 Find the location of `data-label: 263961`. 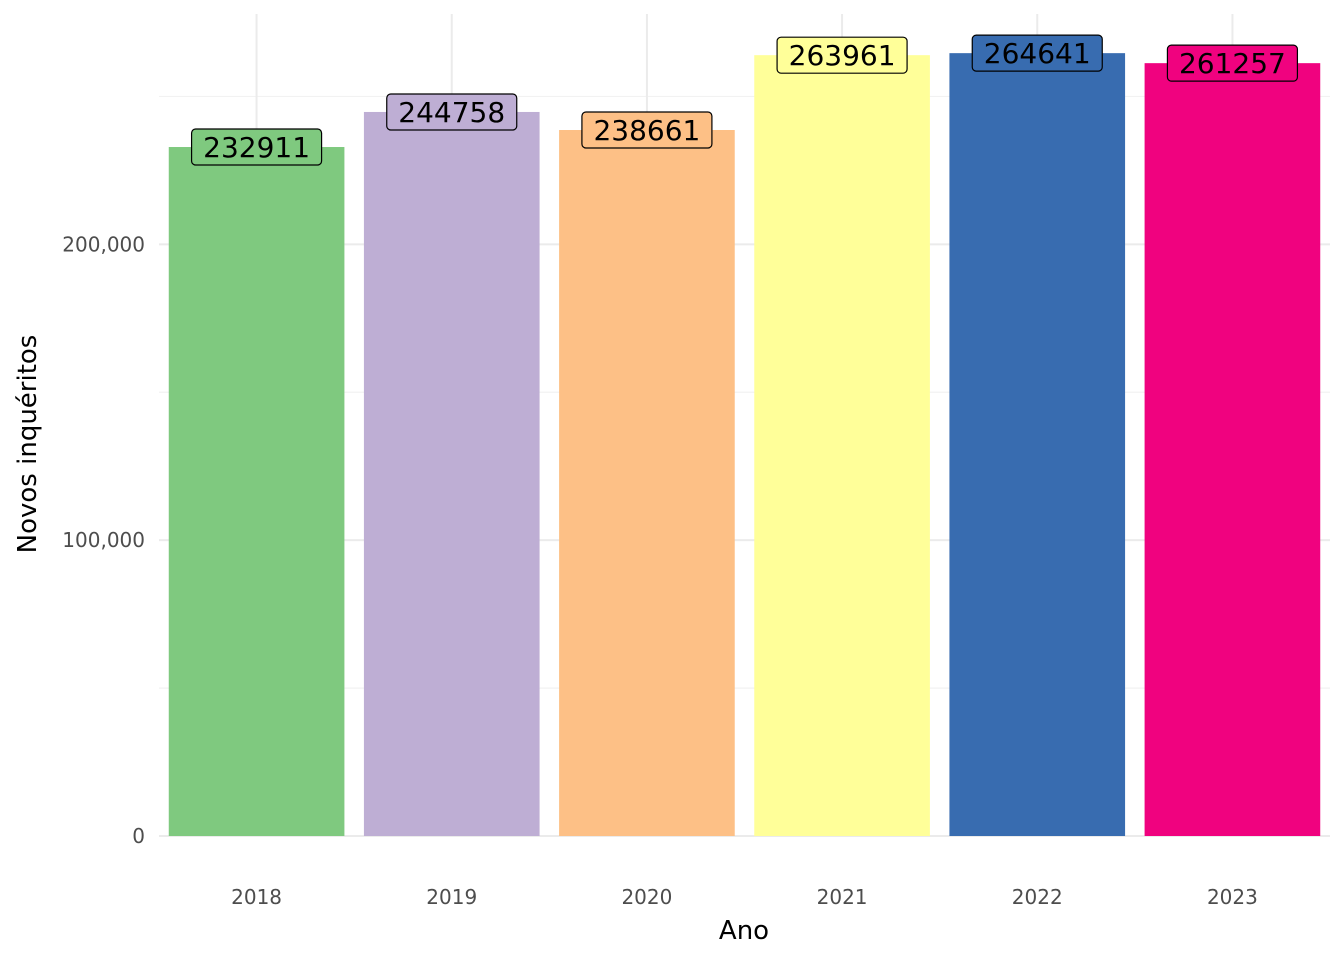

data-label: 263961 is located at coordinates (842, 55).